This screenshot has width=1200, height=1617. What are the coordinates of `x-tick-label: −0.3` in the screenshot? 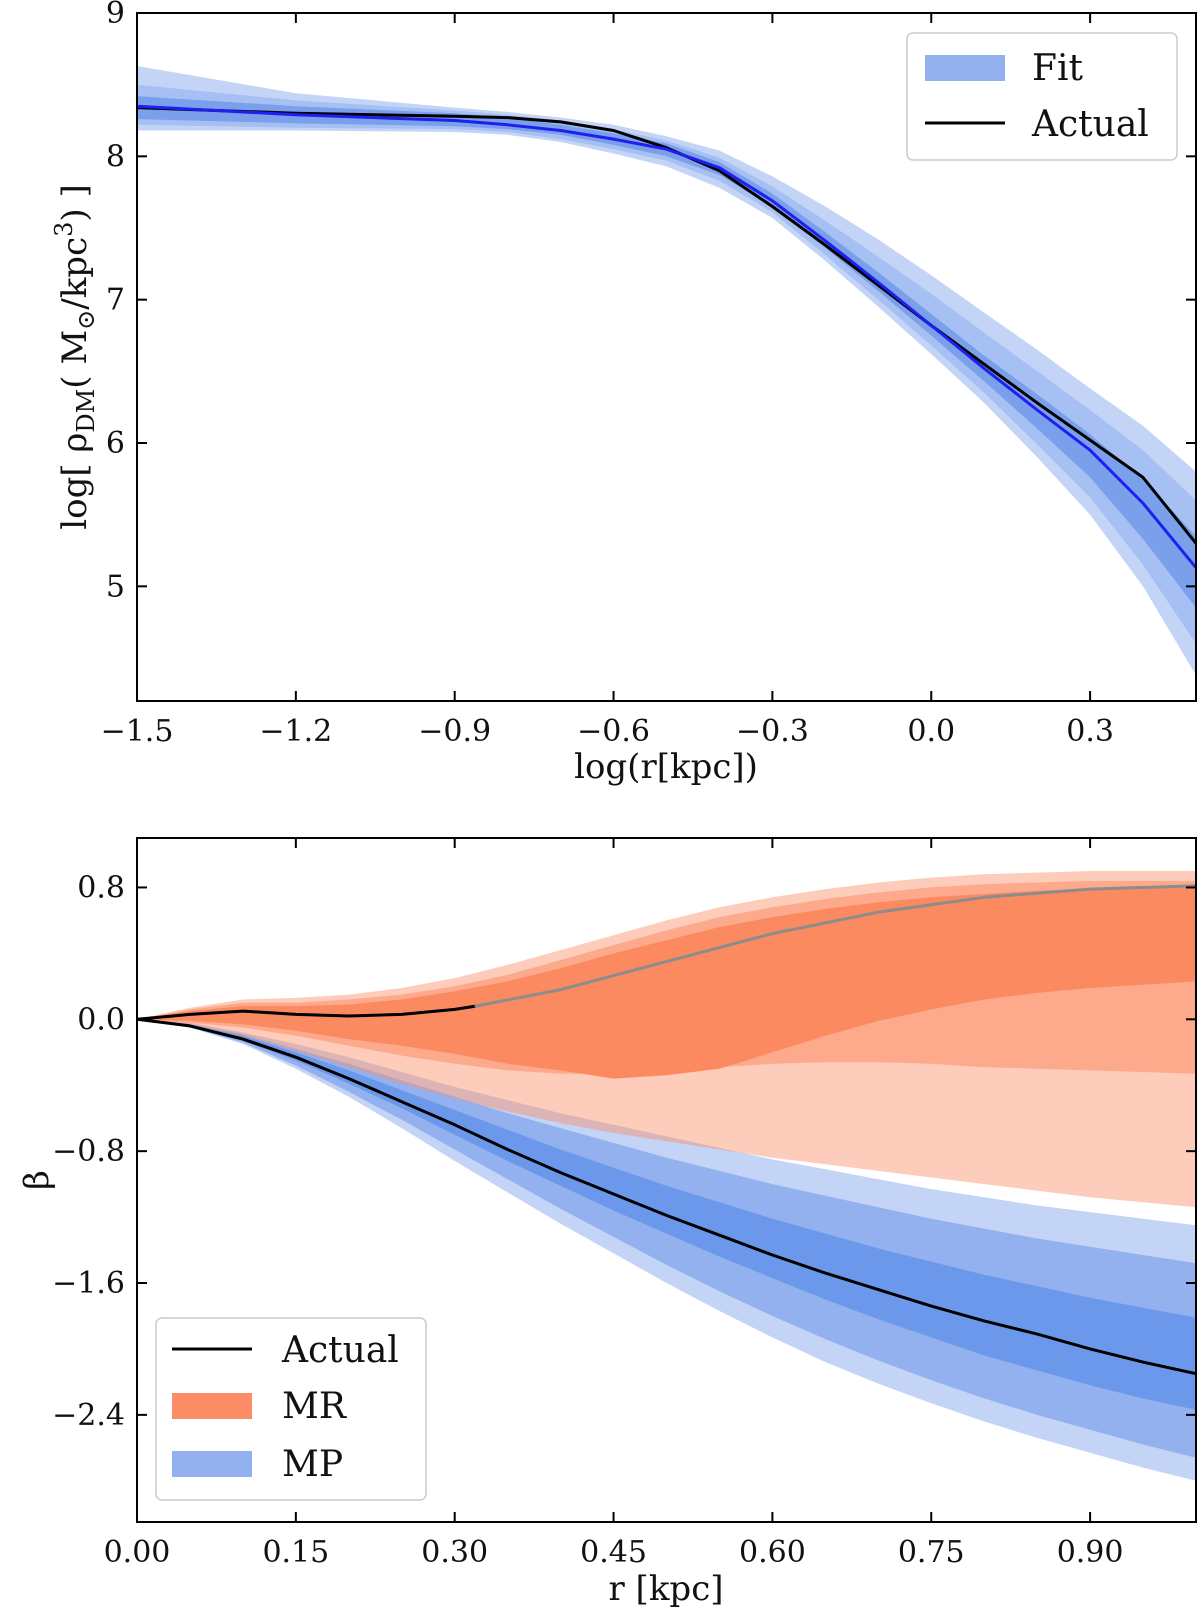 It's located at (772, 731).